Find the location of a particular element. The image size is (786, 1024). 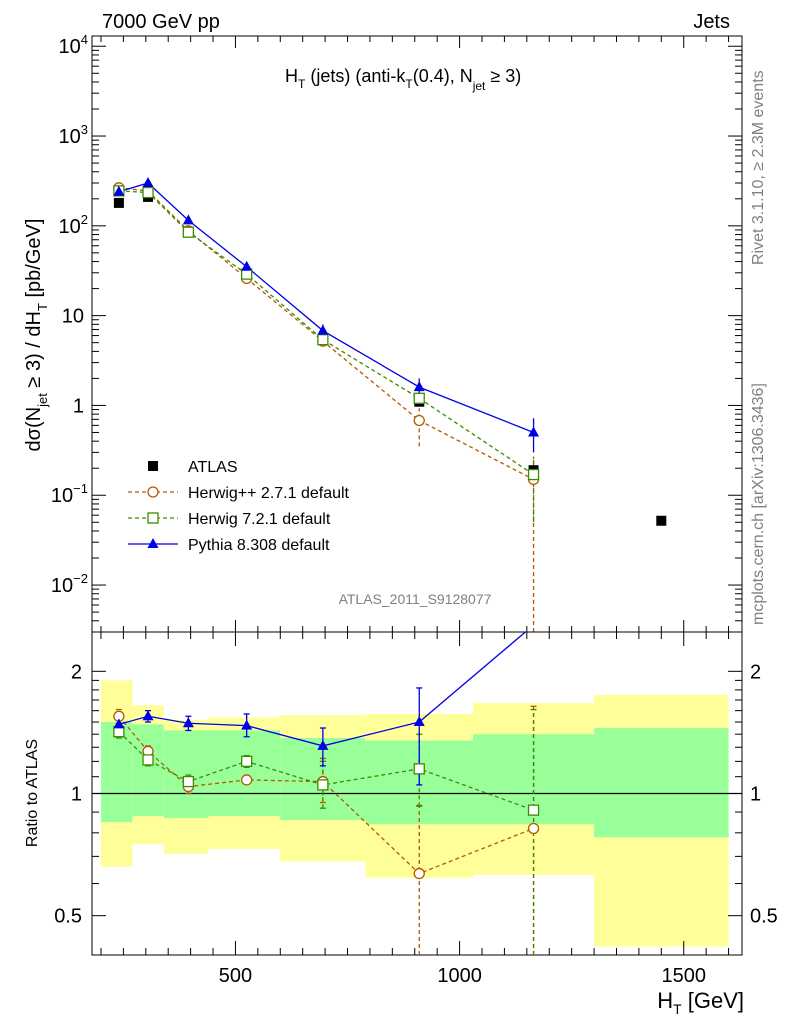

x-tick-label: 500 is located at coordinates (235, 976).